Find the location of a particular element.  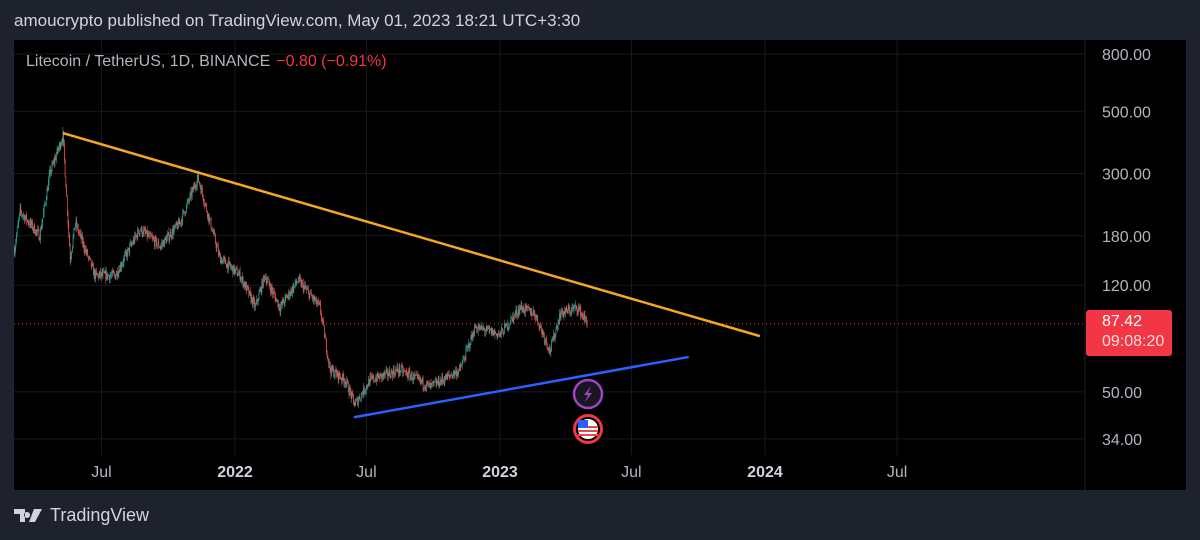

last-price-badge: 87.42 09:08:20 is located at coordinates (1129, 333).